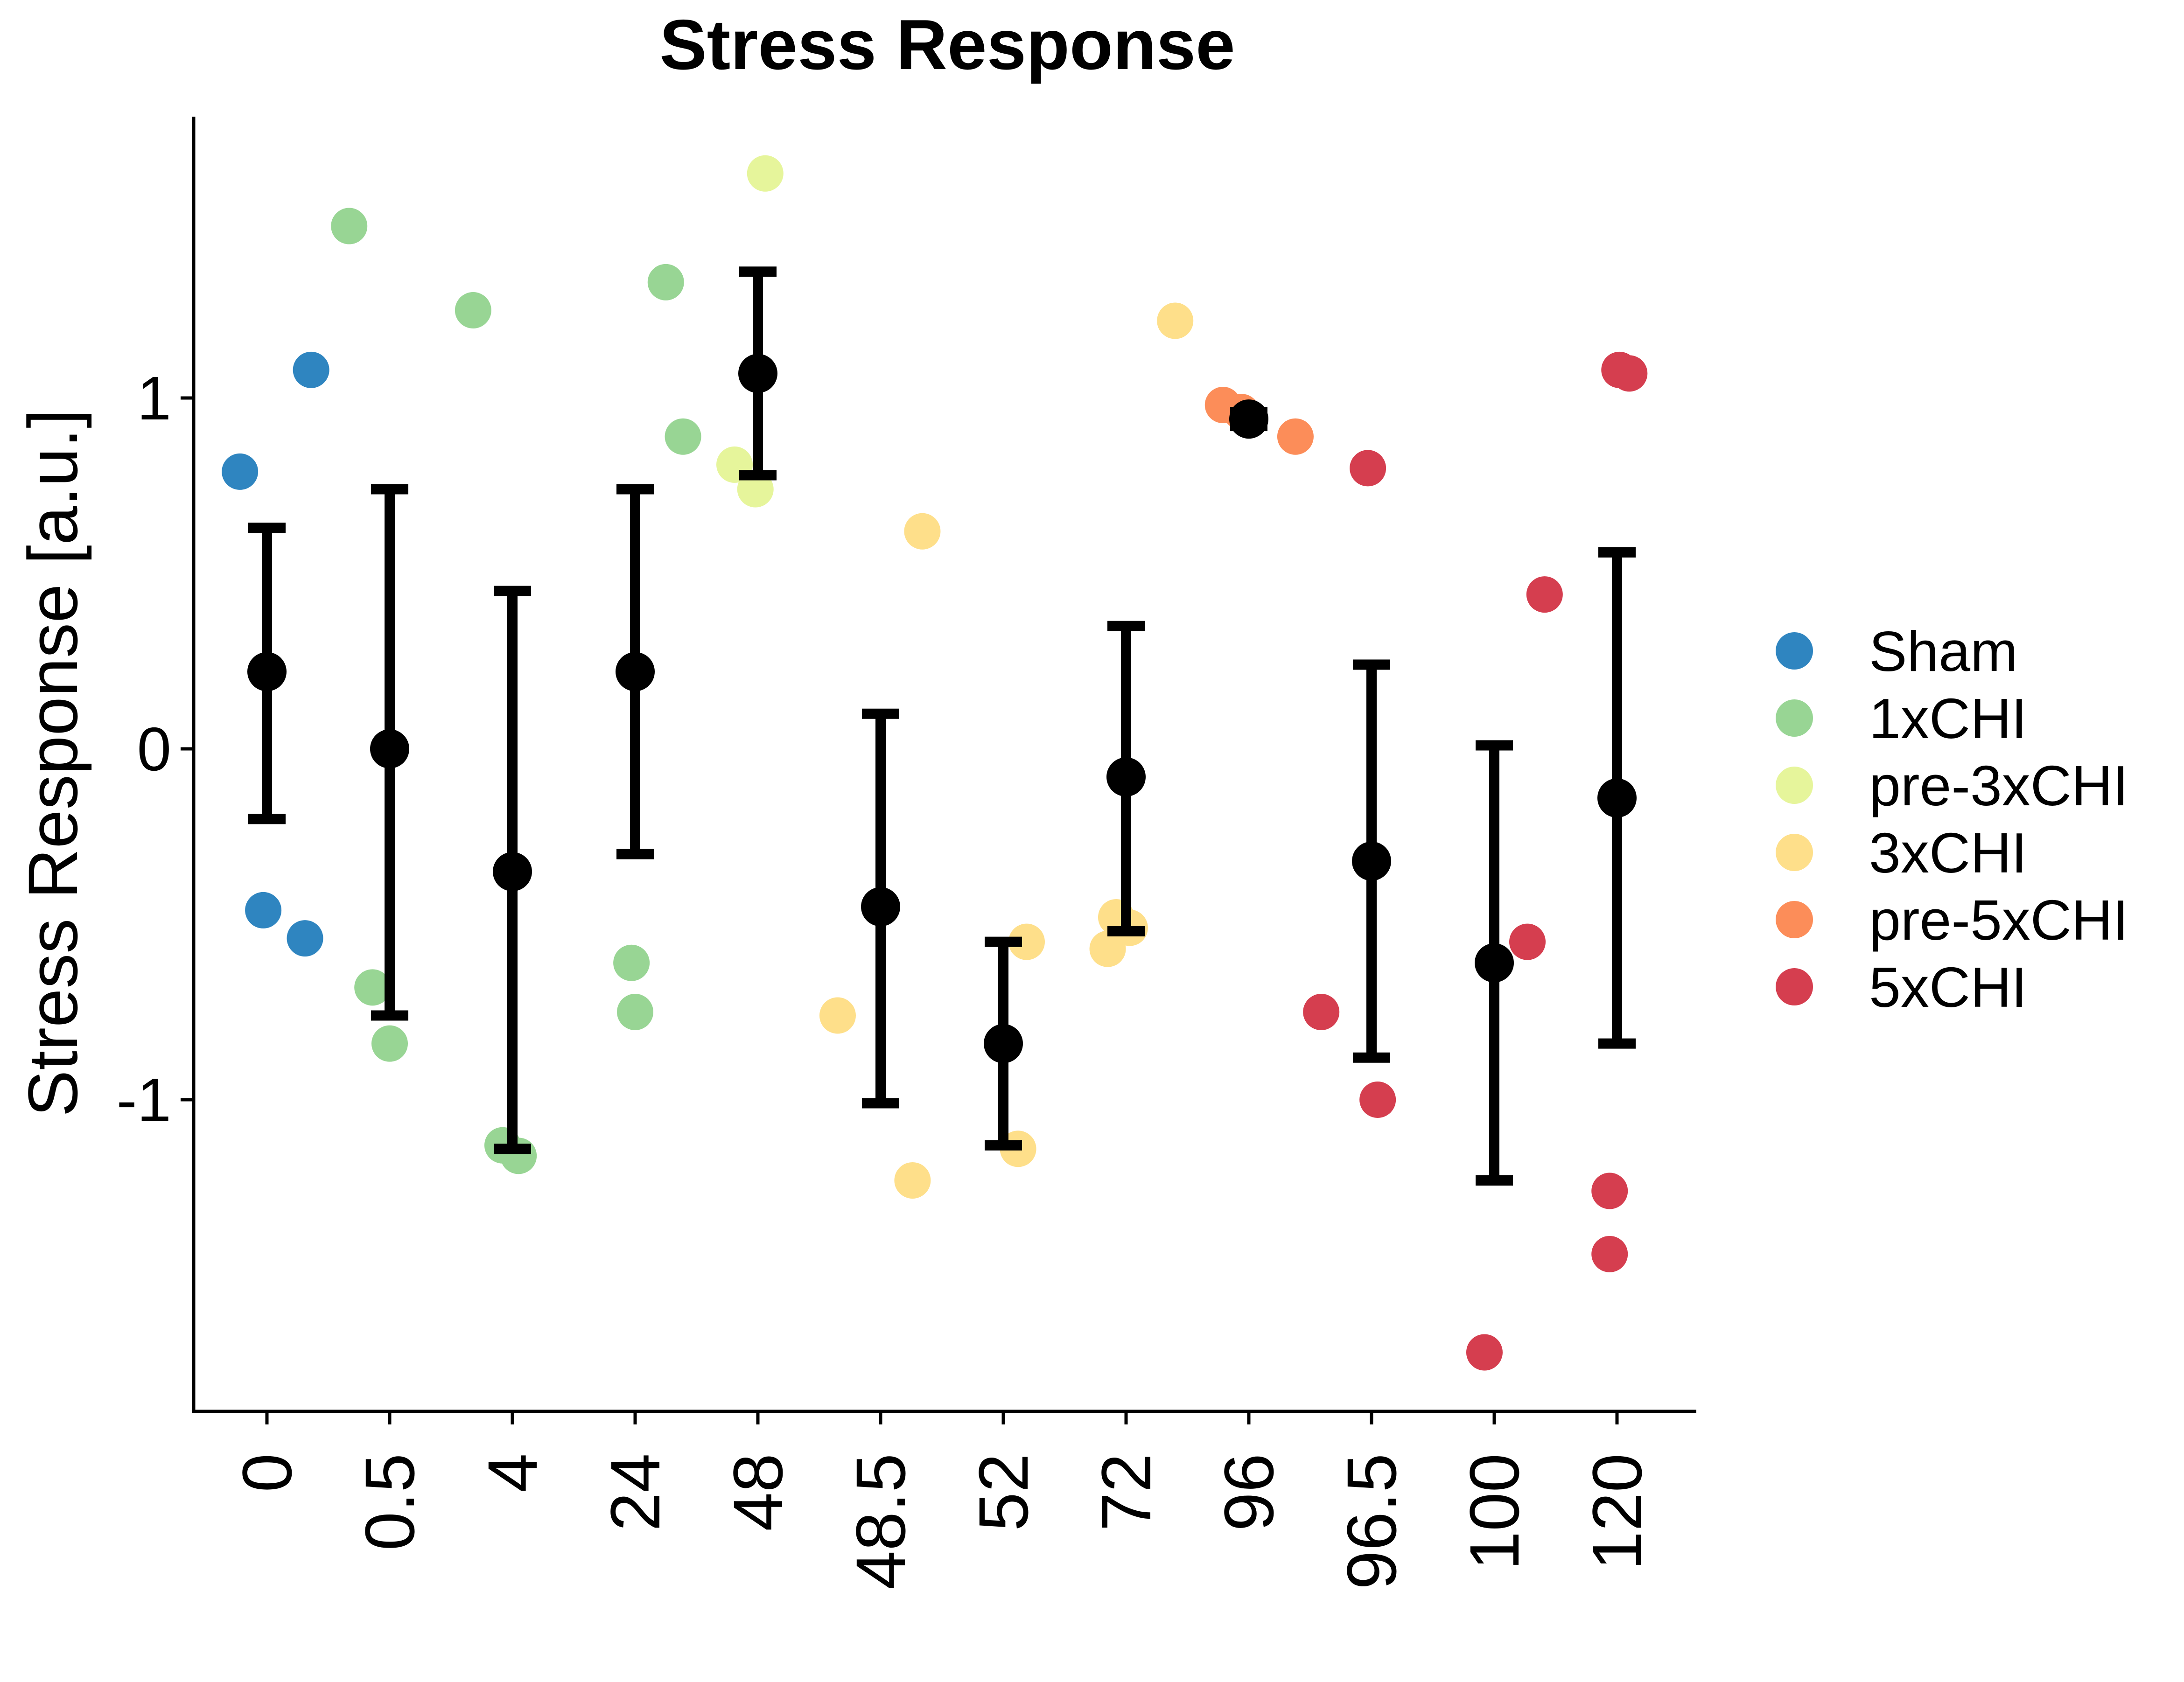 The image size is (2184, 1682). I want to click on data-point-pre-5xCHI, so click(1295, 436).